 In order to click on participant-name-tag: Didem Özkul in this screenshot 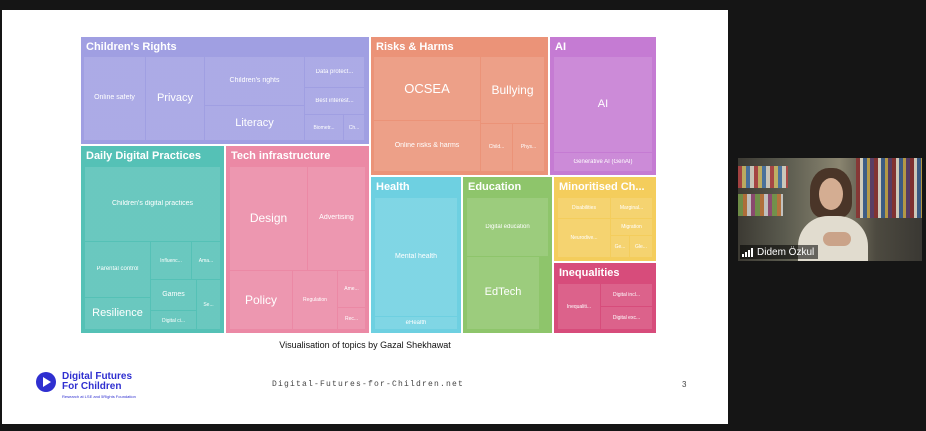, I will do `click(779, 252)`.